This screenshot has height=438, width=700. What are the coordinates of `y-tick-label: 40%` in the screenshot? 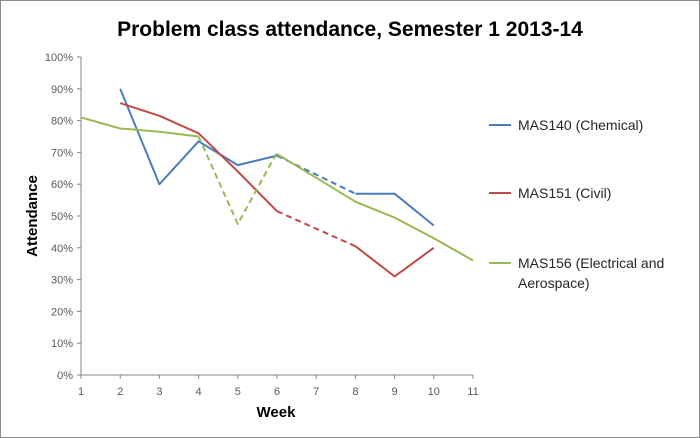 It's located at (62, 249).